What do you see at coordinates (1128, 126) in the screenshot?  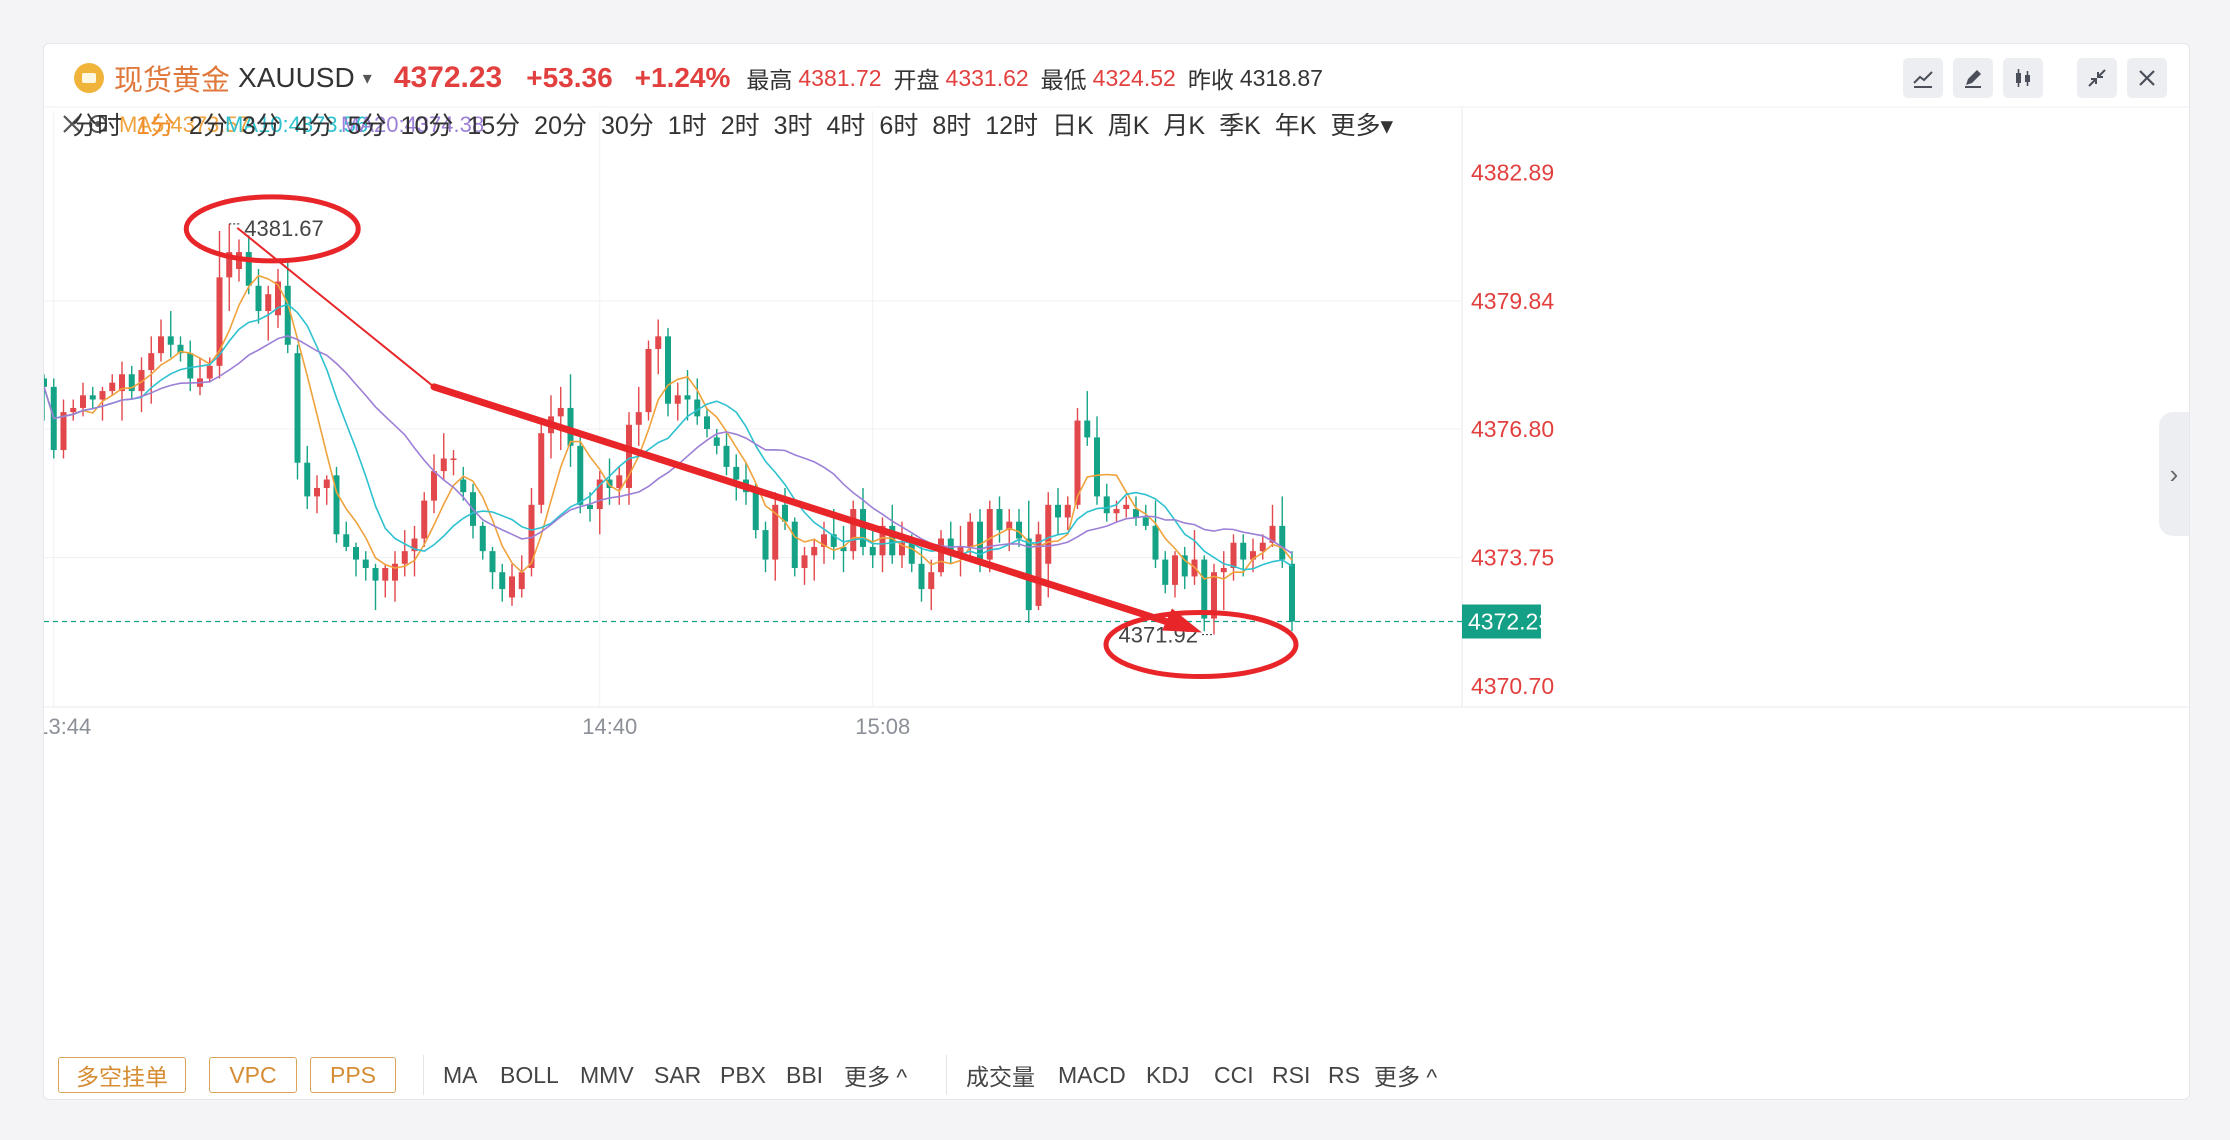 I see `timeframe-18: 周K` at bounding box center [1128, 126].